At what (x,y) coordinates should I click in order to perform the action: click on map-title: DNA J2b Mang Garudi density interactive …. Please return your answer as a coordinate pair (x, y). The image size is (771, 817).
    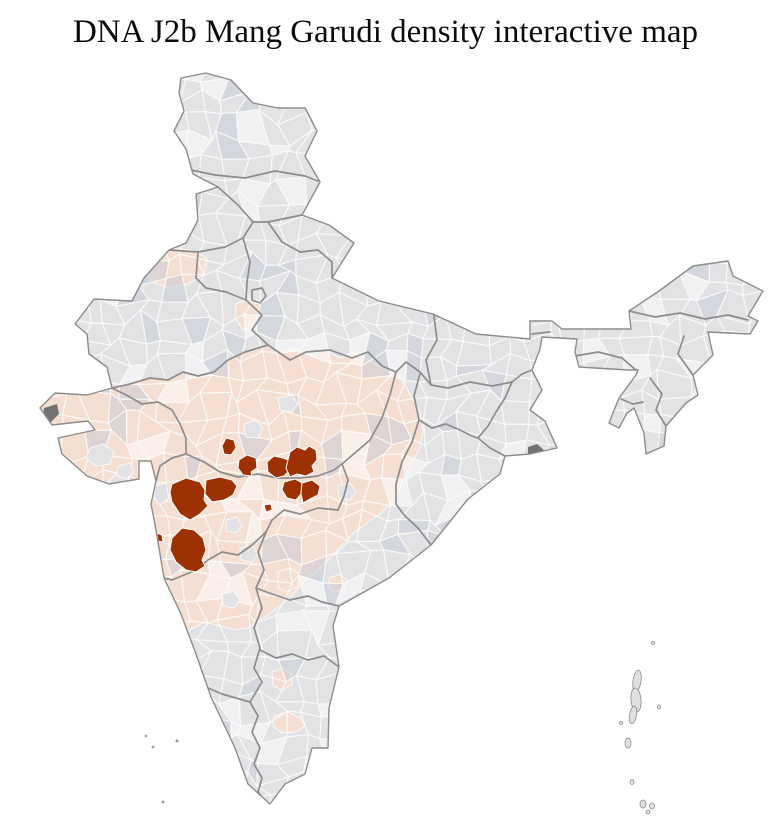
    Looking at the image, I should click on (385, 32).